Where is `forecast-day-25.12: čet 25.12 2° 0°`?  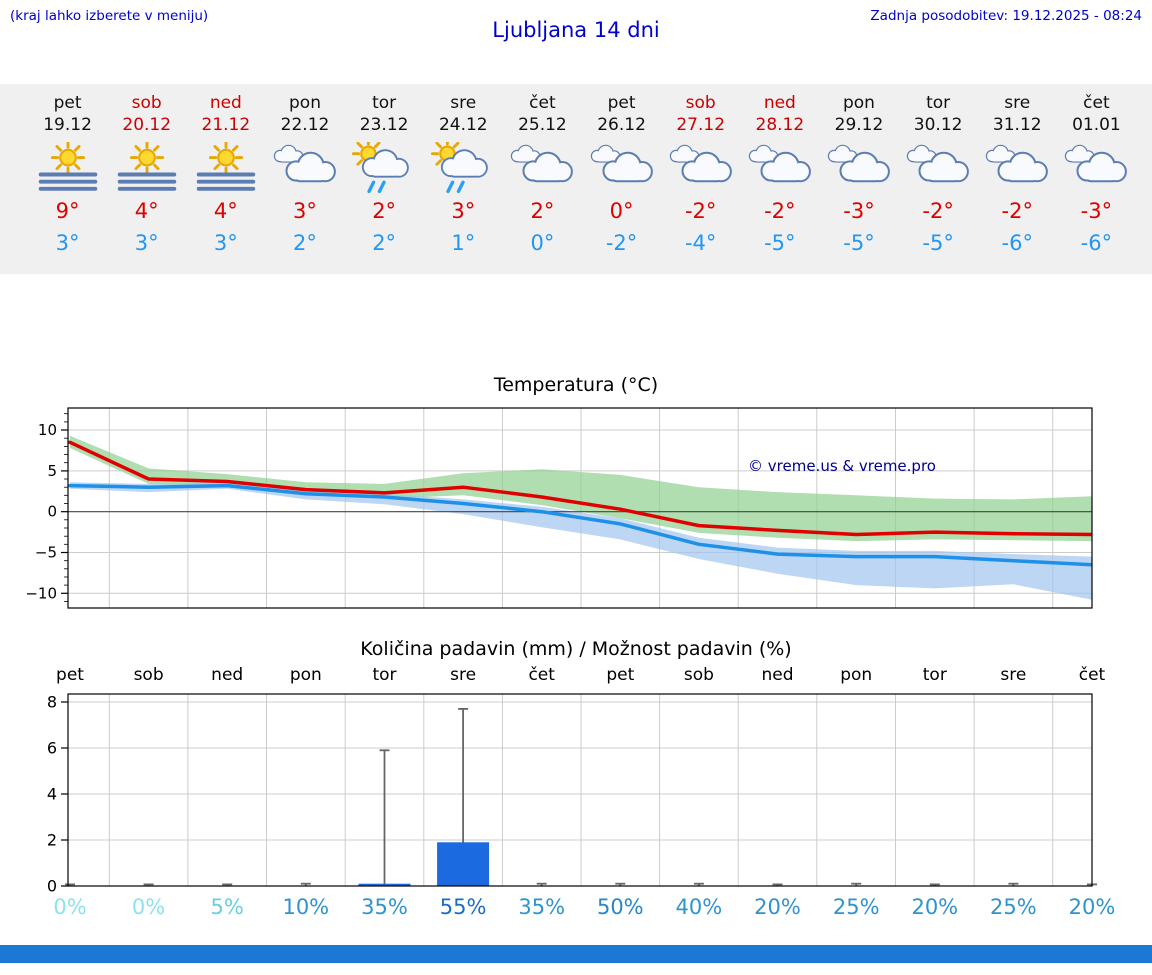
forecast-day-25.12: čet 25.12 2° 0° is located at coordinates (542, 175).